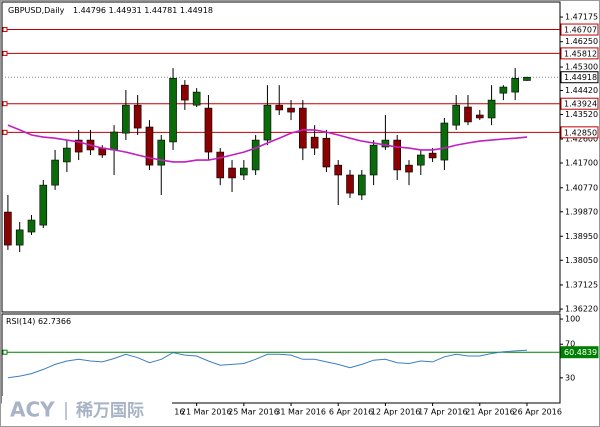 The width and height of the screenshot is (600, 427). Describe the element at coordinates (253, 412) in the screenshot. I see `x-tick-label: 25 Mar 2016` at that location.